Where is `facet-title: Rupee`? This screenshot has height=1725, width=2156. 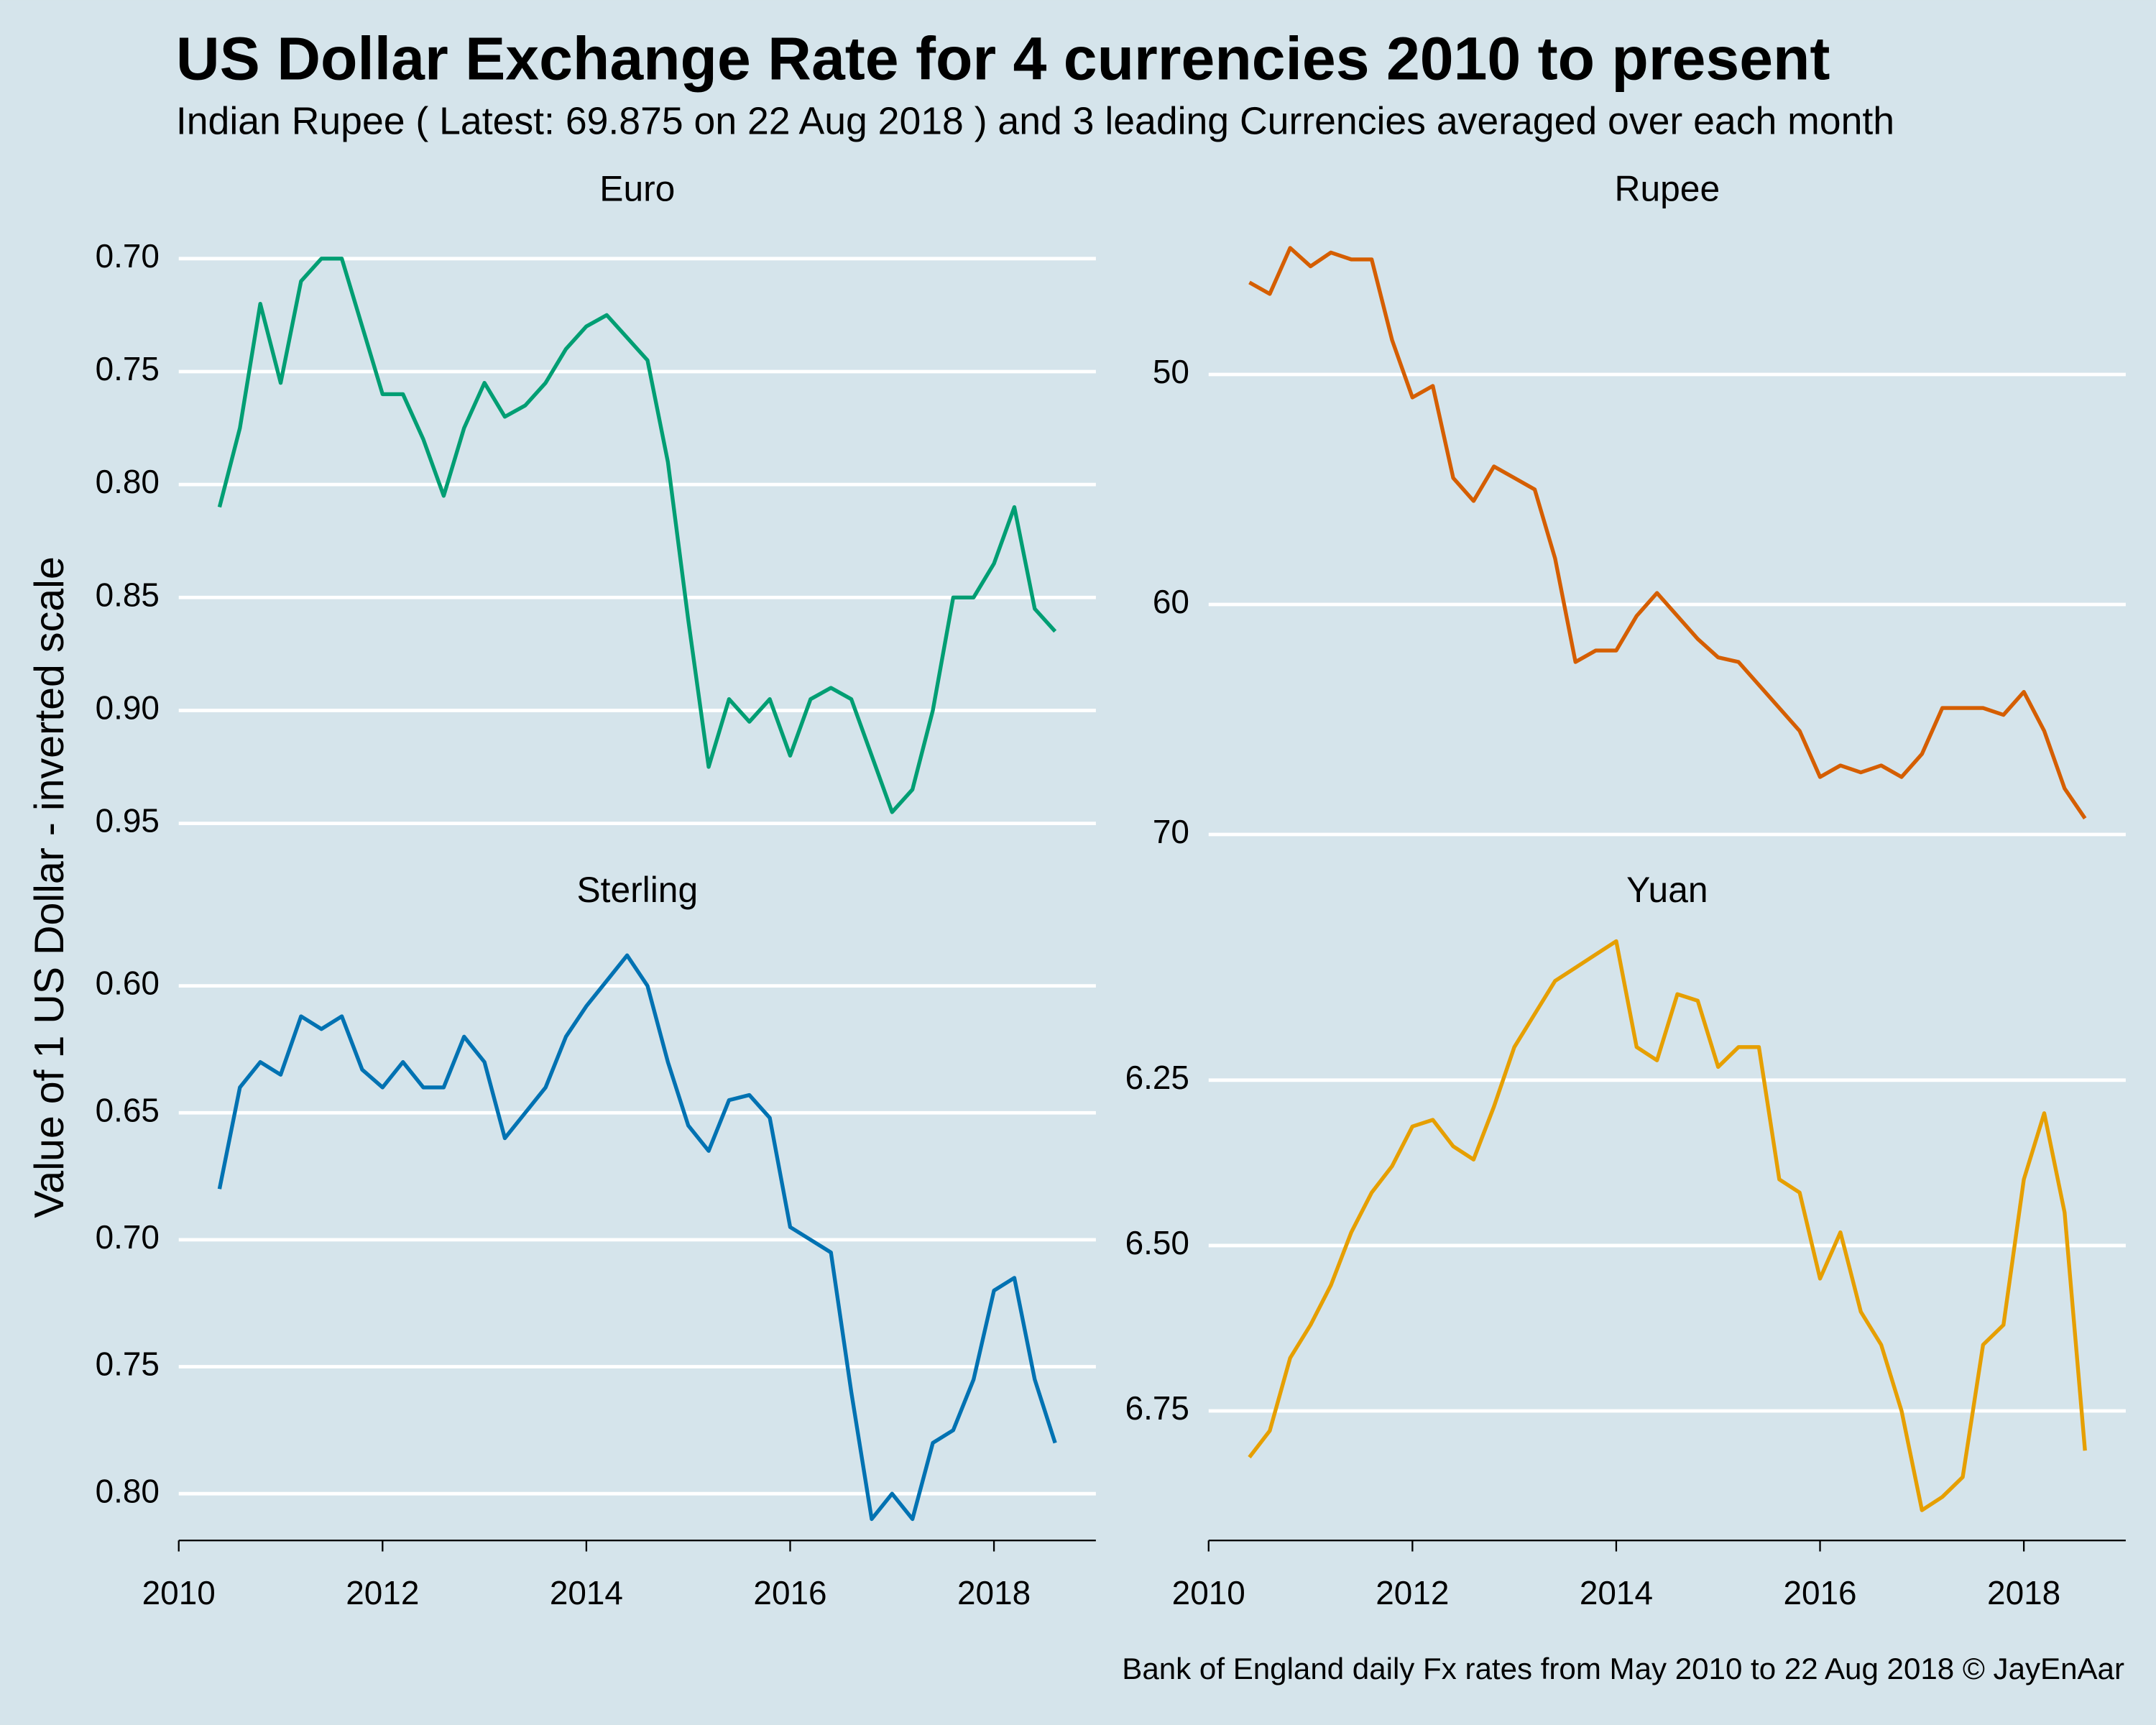
facet-title: Rupee is located at coordinates (1667, 188).